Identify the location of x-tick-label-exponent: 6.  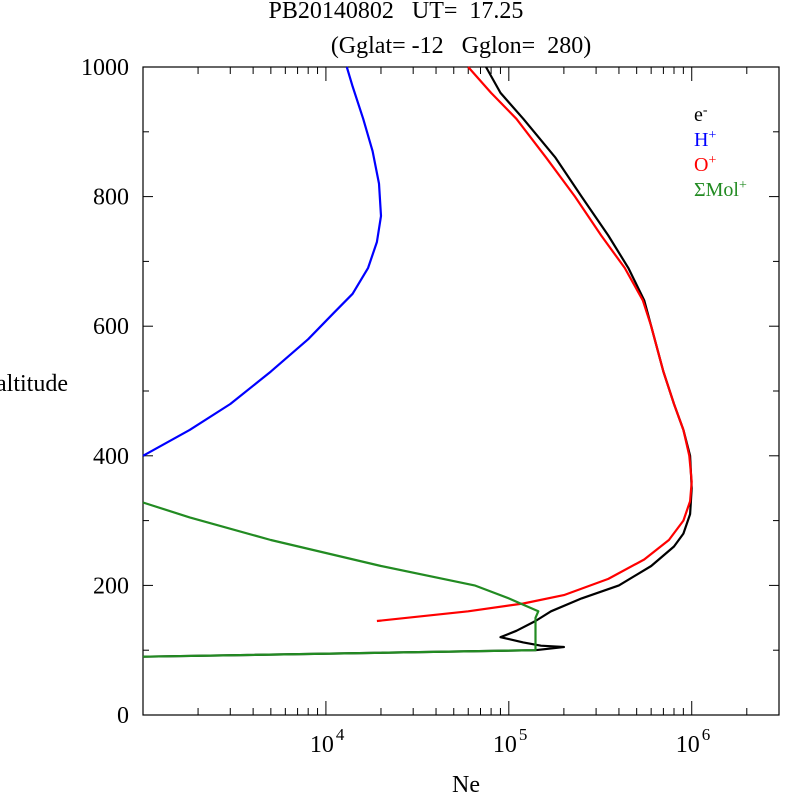
(706, 734).